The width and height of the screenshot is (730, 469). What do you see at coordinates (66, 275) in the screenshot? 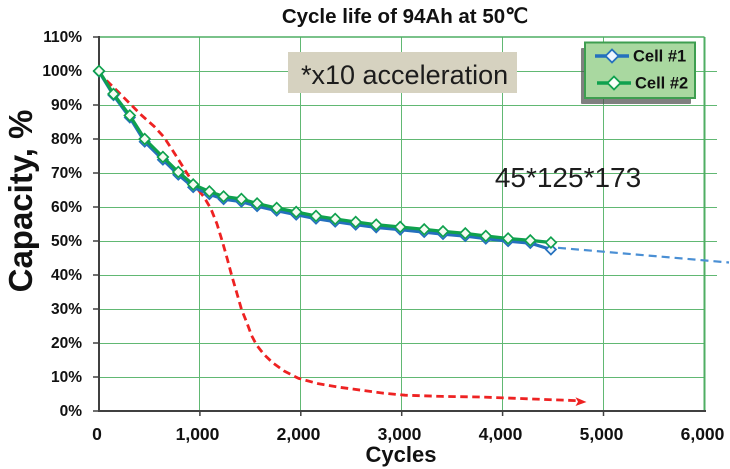
I see `svg-text: 40%` at bounding box center [66, 275].